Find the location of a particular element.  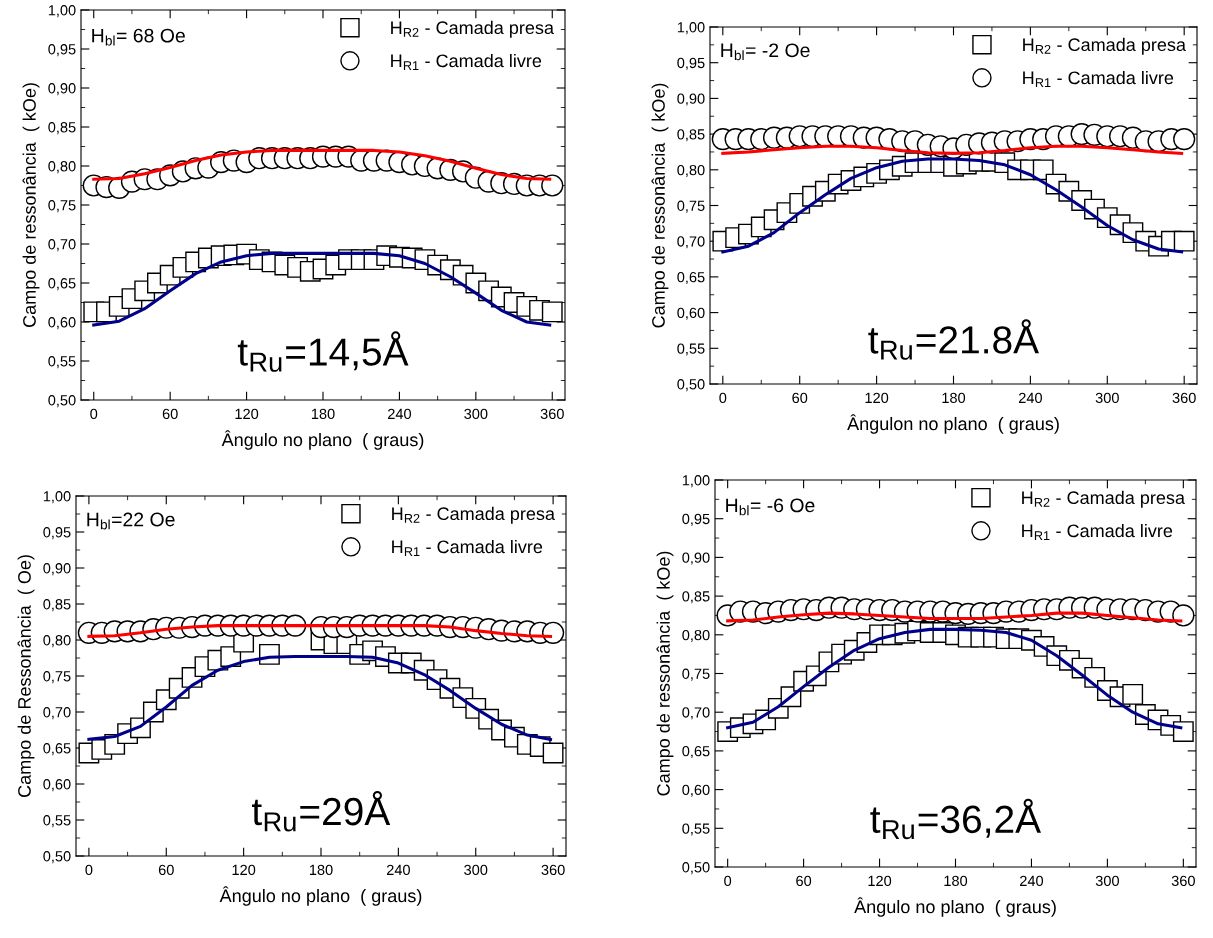

annotation: H$_{bl}$= 68 Oe is located at coordinates (138, 37).